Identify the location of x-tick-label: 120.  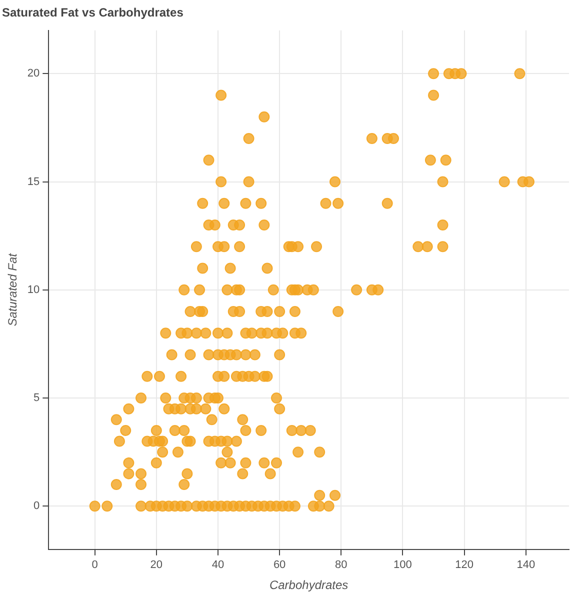
(464, 565).